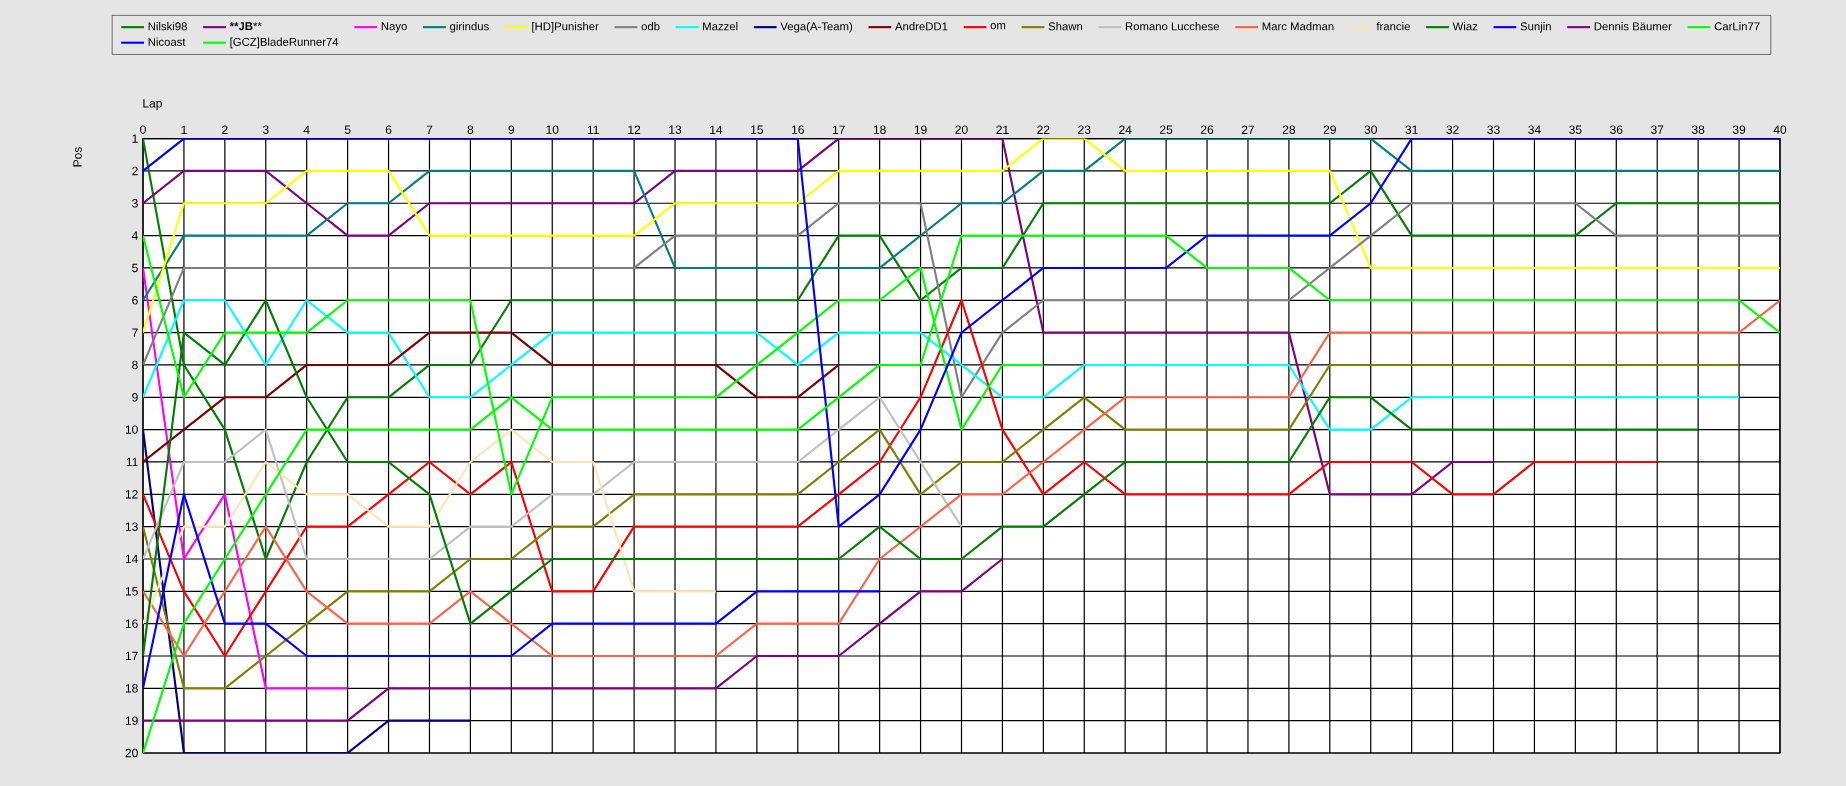 The image size is (1846, 786). What do you see at coordinates (135, 268) in the screenshot?
I see `y-tick-label: 5` at bounding box center [135, 268].